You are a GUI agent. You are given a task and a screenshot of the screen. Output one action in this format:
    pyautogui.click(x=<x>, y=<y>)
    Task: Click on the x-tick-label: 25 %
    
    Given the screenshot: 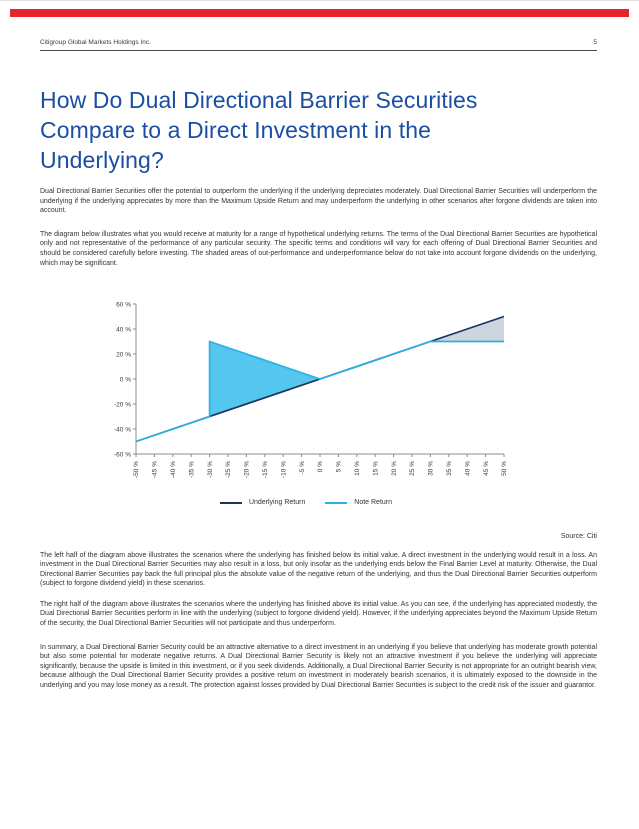 What is the action you would take?
    pyautogui.click(x=412, y=468)
    